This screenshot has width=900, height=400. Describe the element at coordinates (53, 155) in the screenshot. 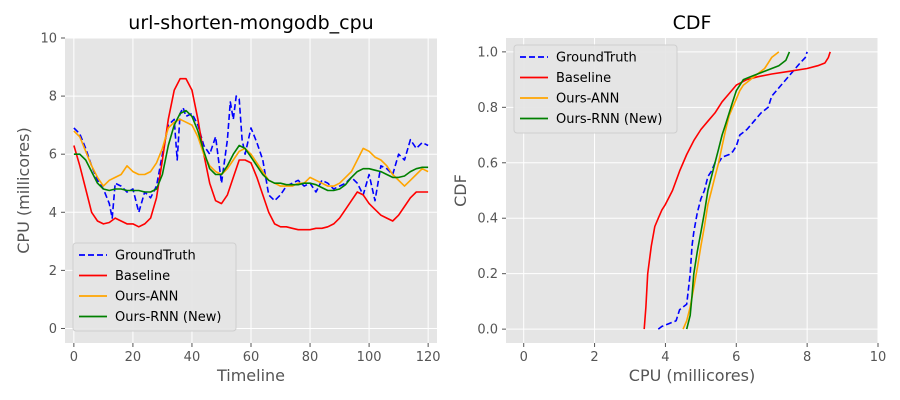

I see `y-tick-label: 6` at that location.